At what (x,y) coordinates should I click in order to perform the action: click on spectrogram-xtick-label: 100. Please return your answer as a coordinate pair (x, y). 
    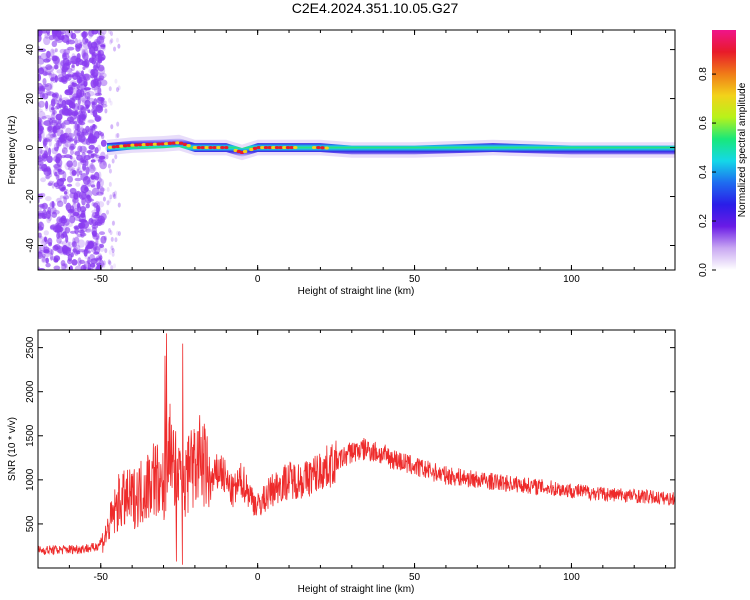
    Looking at the image, I should click on (571, 279).